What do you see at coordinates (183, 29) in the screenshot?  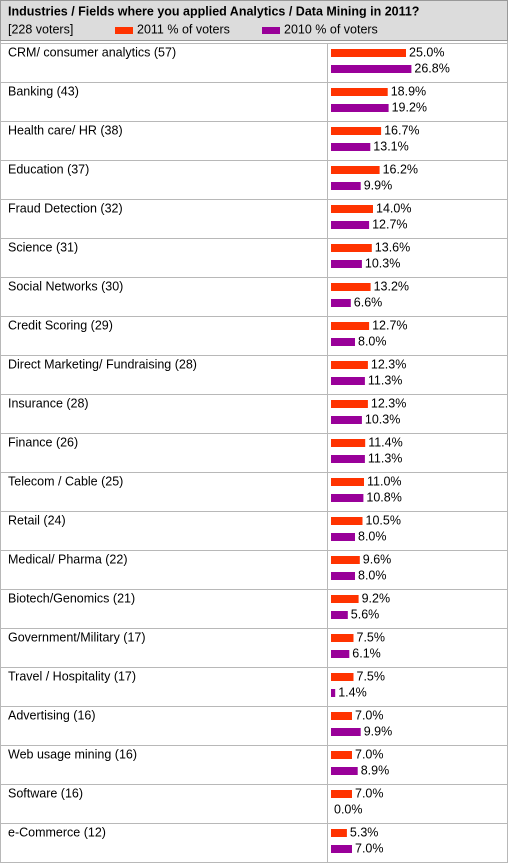 I see `legend-label: 2011 % of voters` at bounding box center [183, 29].